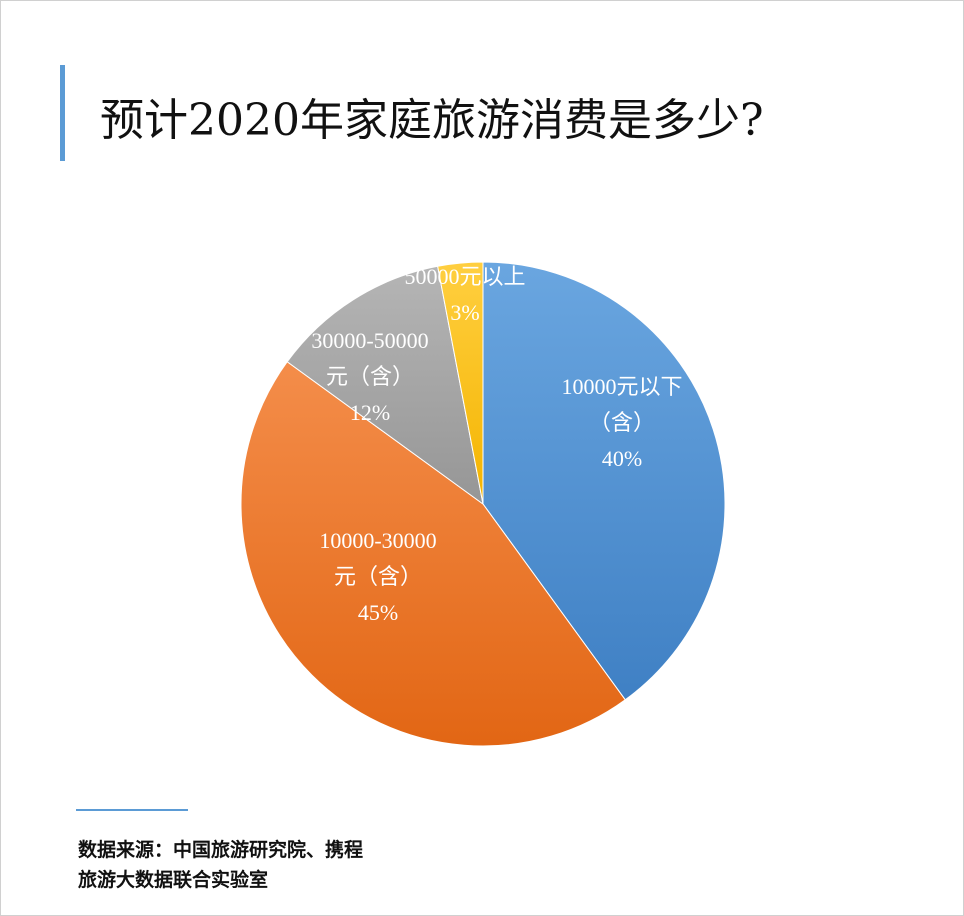 Image resolution: width=964 pixels, height=916 pixels. Describe the element at coordinates (621, 386) in the screenshot. I see `slice-category-label: 10000元以下` at that location.